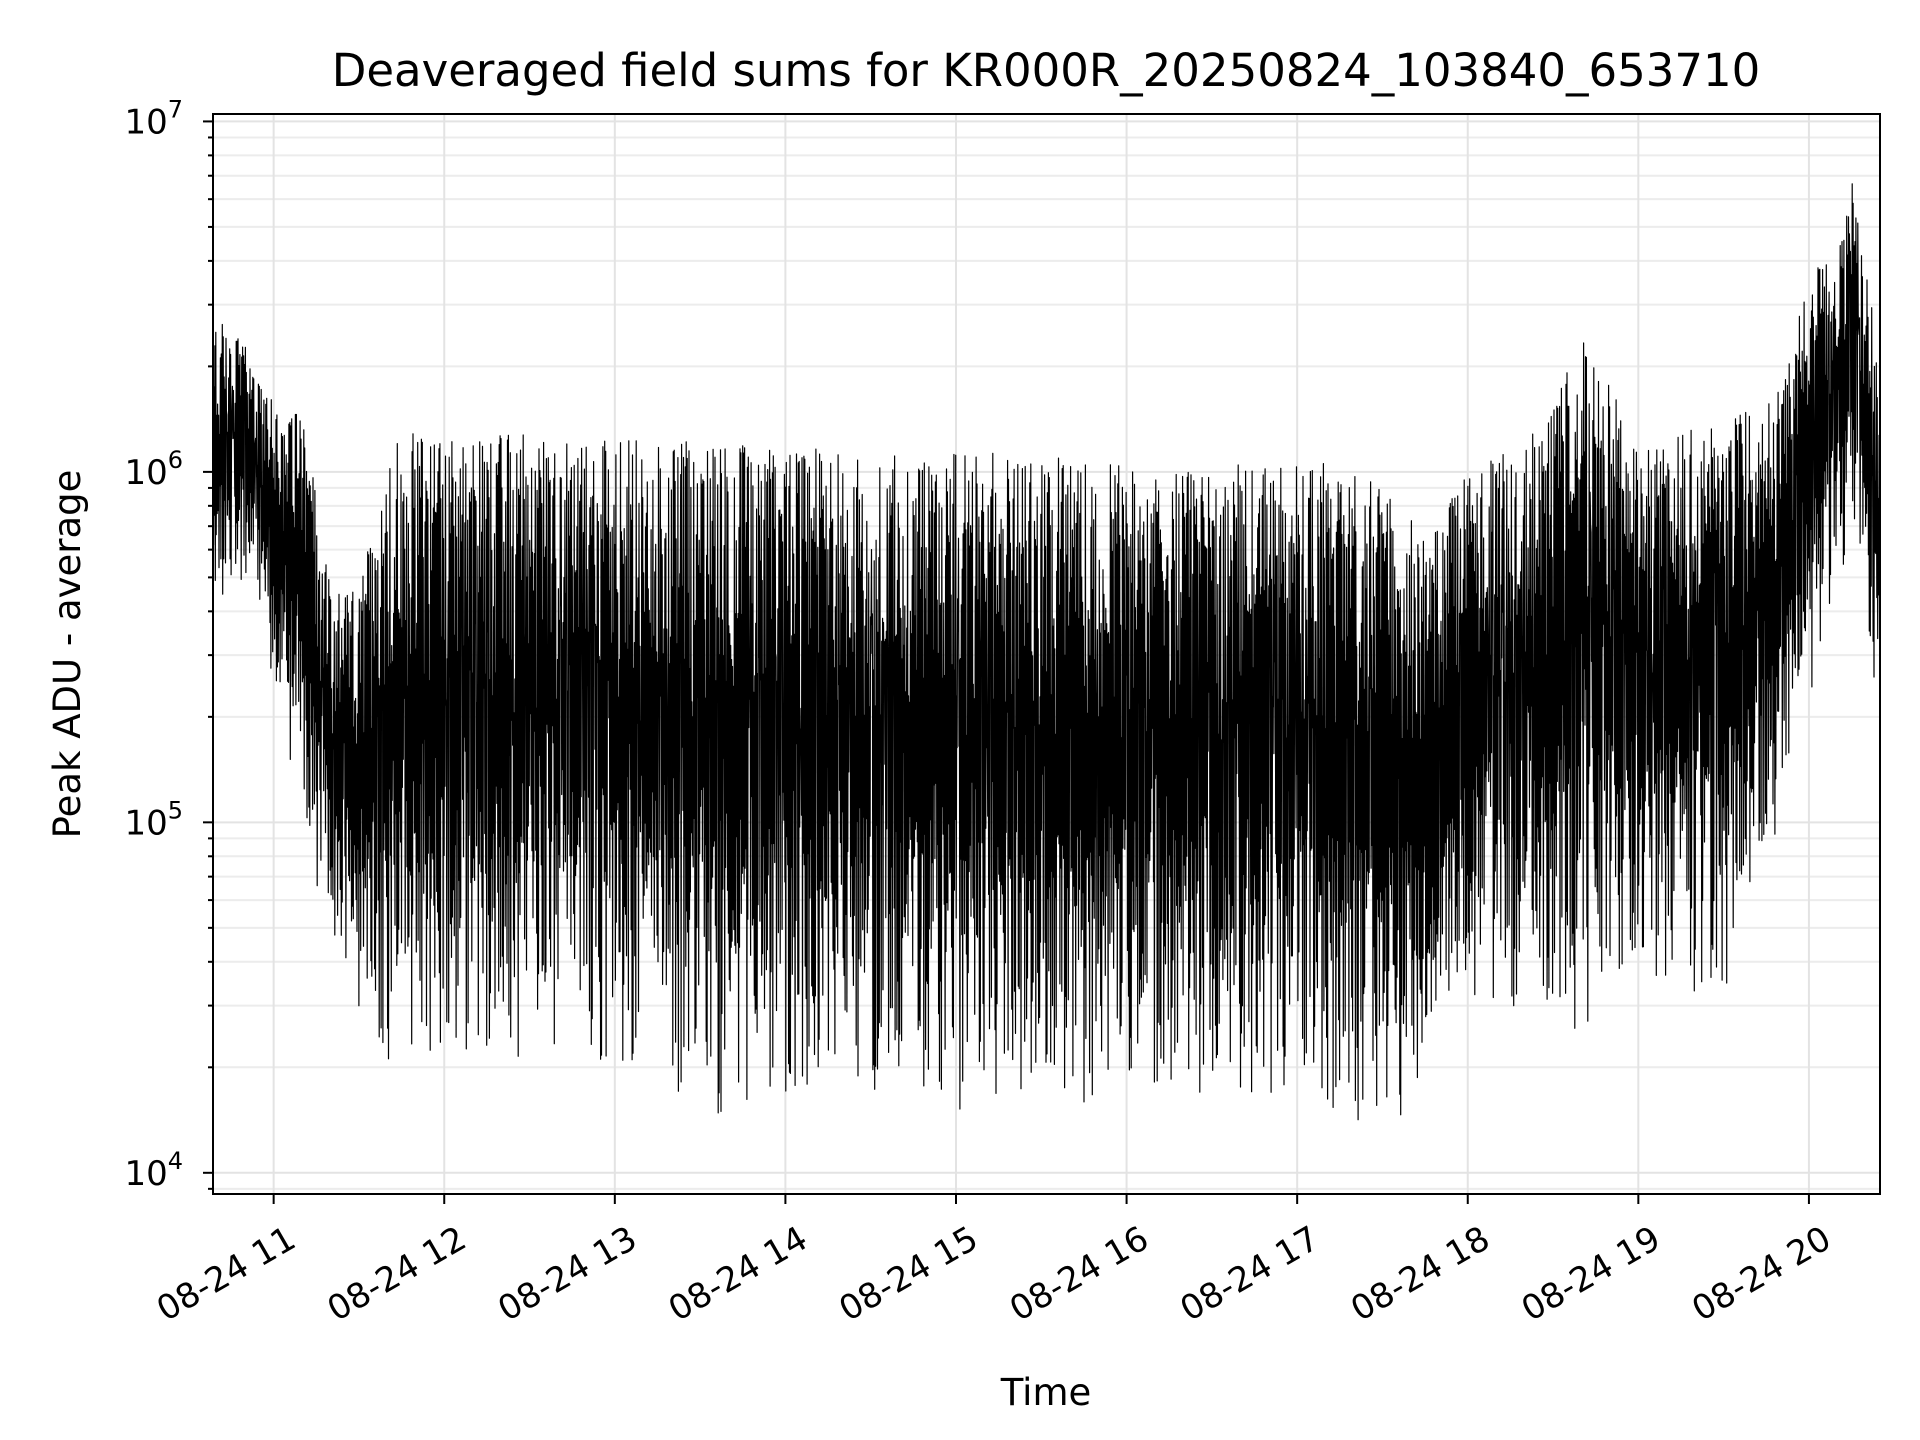 The image size is (1920, 1440). Describe the element at coordinates (153, 1170) in the screenshot. I see `y-tick-label: 10⁴` at that location.